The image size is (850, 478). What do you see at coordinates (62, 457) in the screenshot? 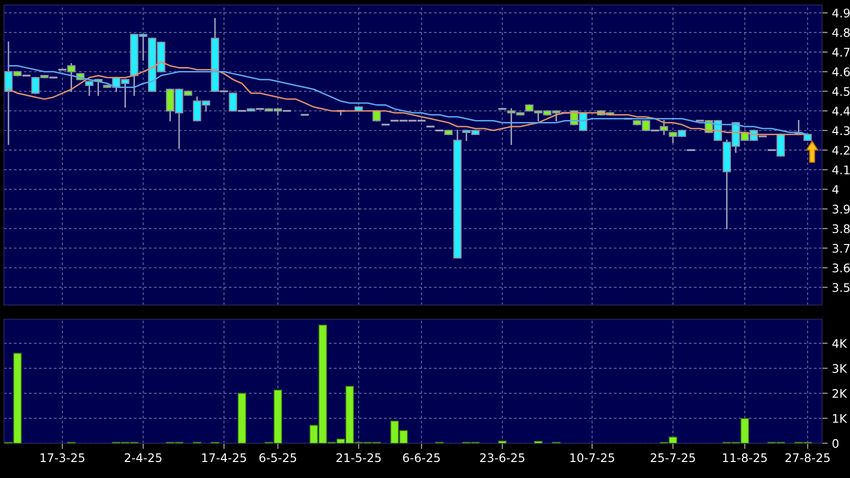
I see `x-tick-label: 17-3-25` at bounding box center [62, 457].